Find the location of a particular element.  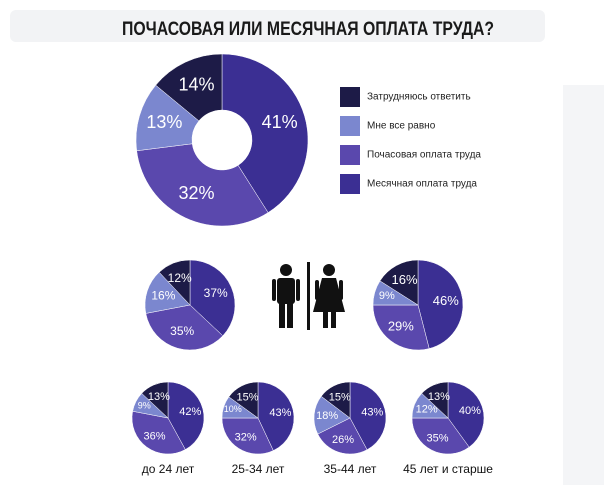

value-label: 26% is located at coordinates (343, 440).